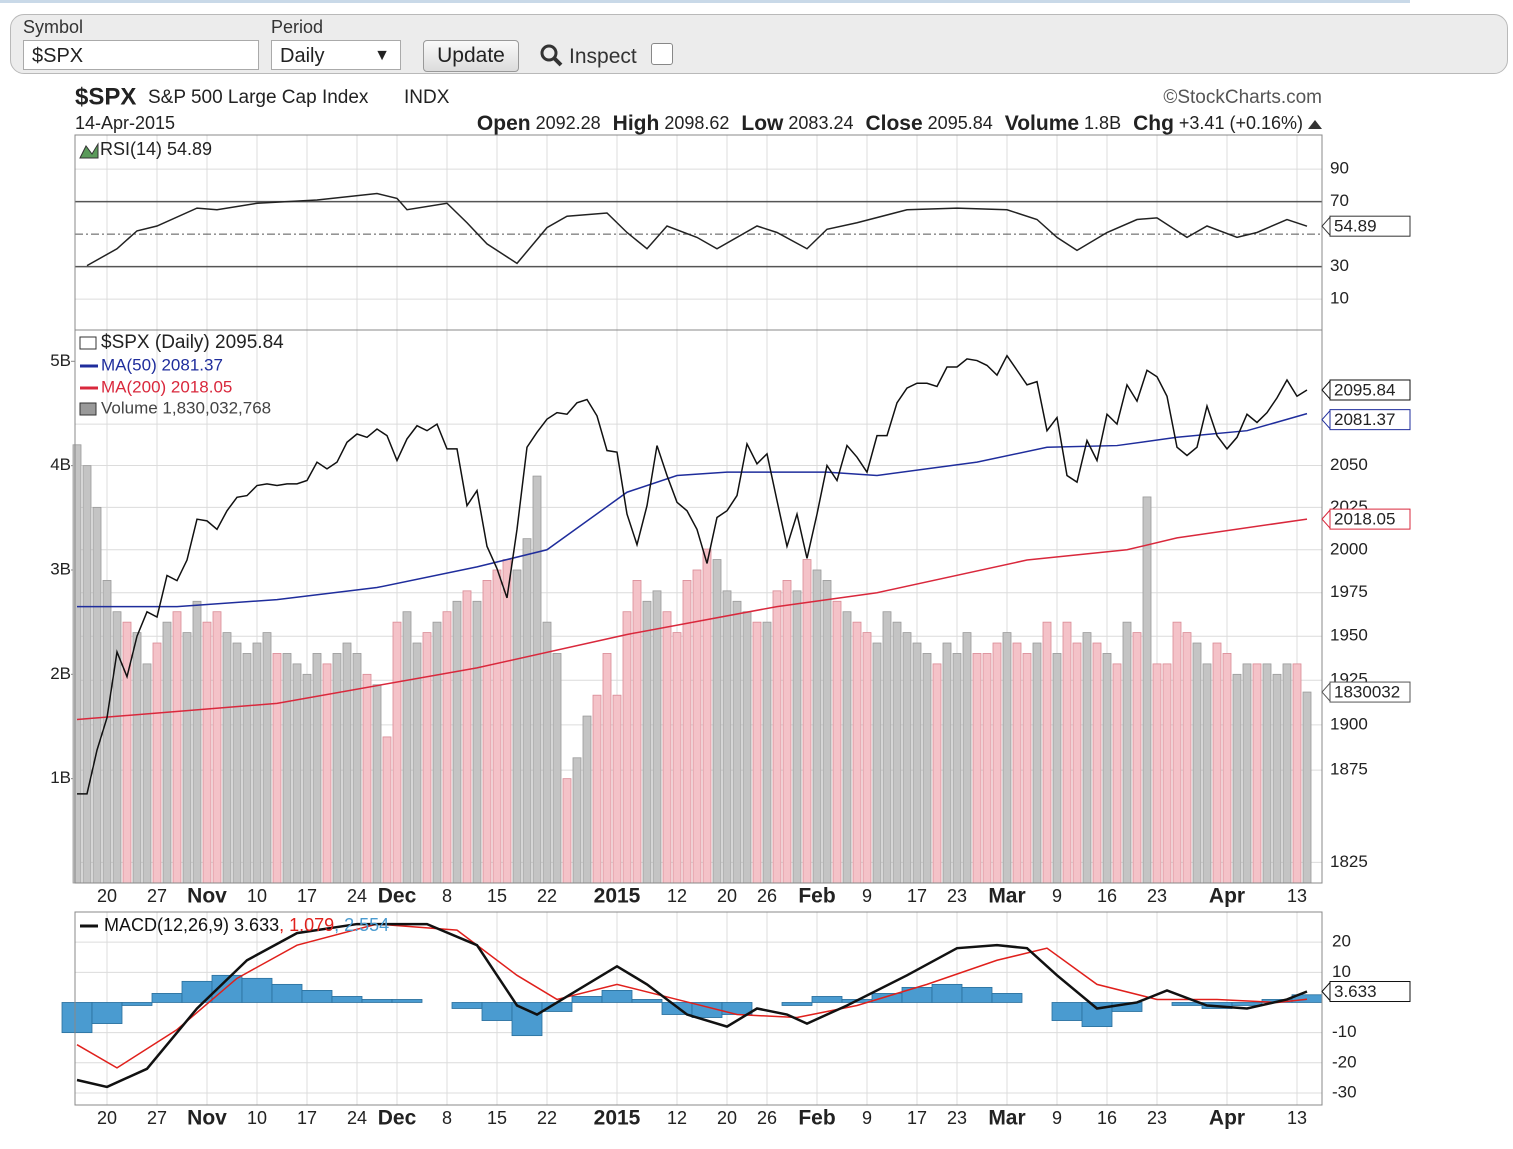 This screenshot has width=1513, height=1149. I want to click on period-value: Daily, so click(302, 56).